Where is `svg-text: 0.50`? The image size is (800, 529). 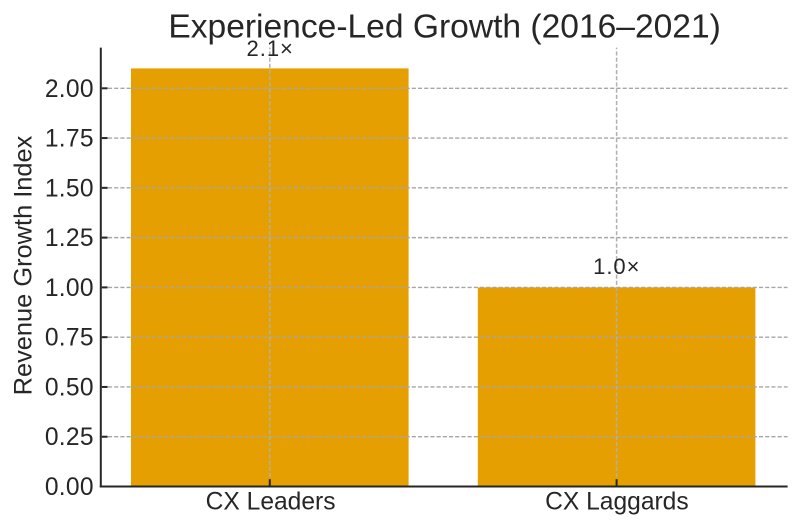
svg-text: 0.50 is located at coordinates (69, 387).